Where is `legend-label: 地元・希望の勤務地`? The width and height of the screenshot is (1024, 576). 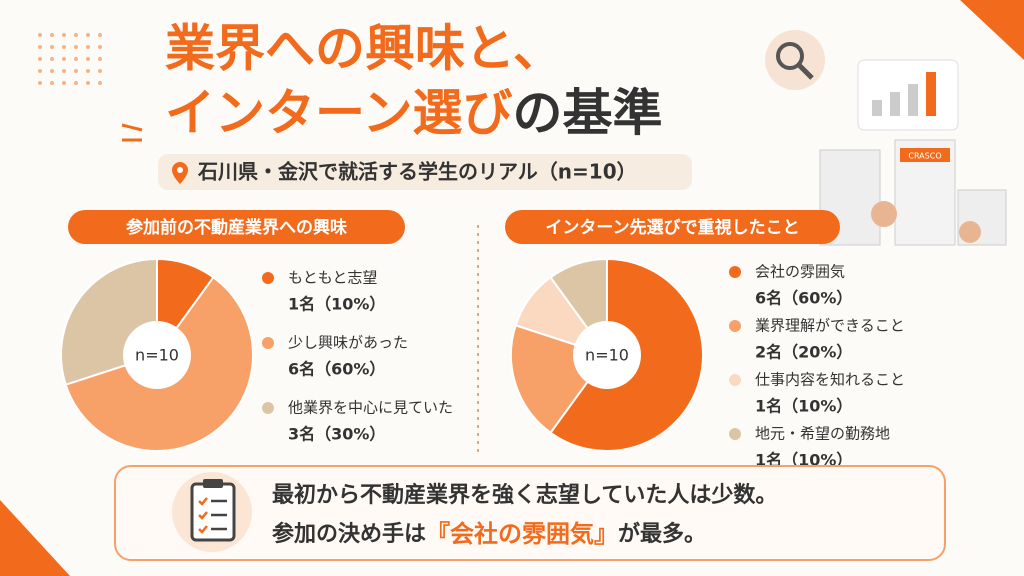
legend-label: 地元・希望の勤務地 is located at coordinates (822, 434).